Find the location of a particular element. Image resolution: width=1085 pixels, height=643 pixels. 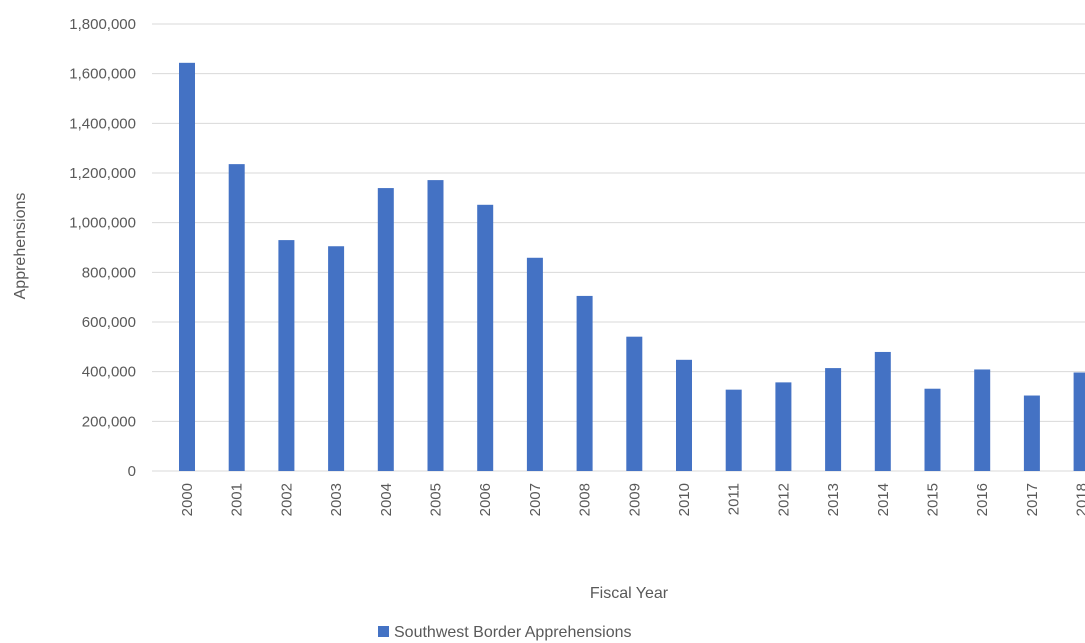

y-tick-label: 1,200,000 is located at coordinates (102, 173).